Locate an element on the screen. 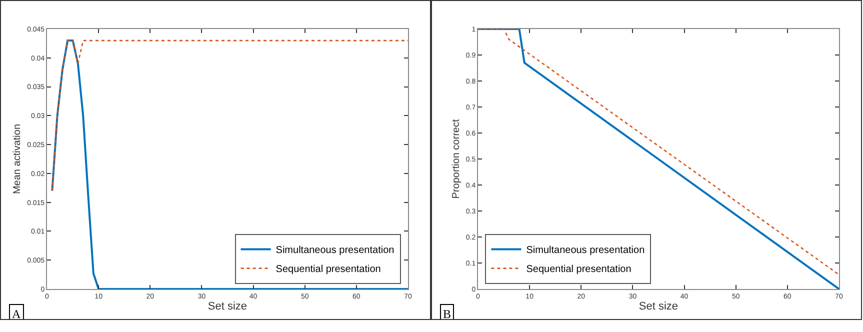 The image size is (863, 332). y-axis-title: Proportion correct is located at coordinates (456, 159).